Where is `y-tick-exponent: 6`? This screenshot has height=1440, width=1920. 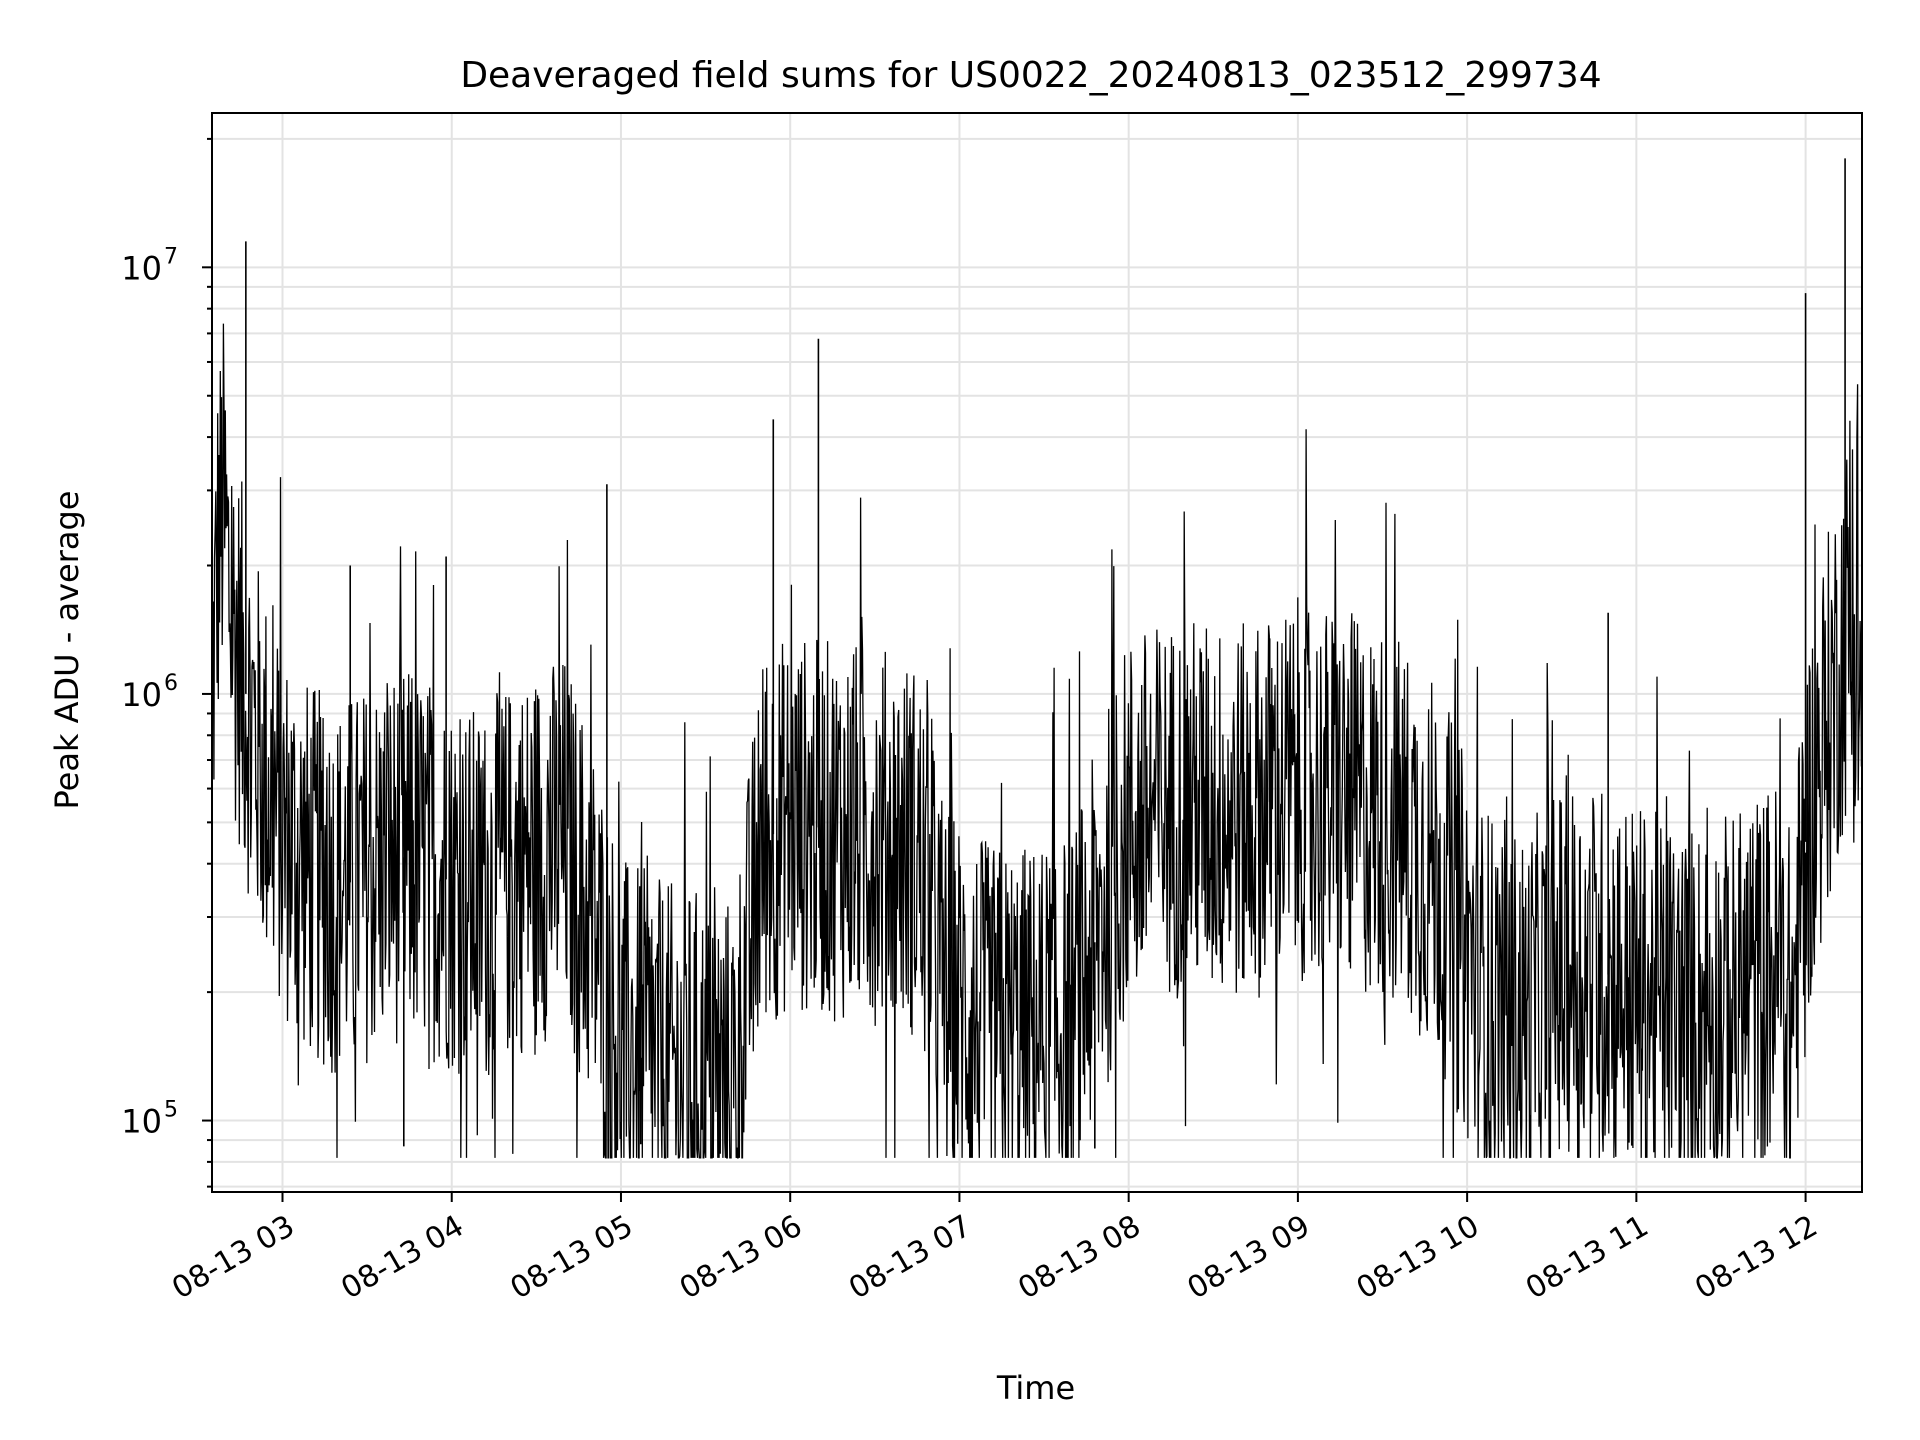
y-tick-exponent: 6 is located at coordinates (171, 683).